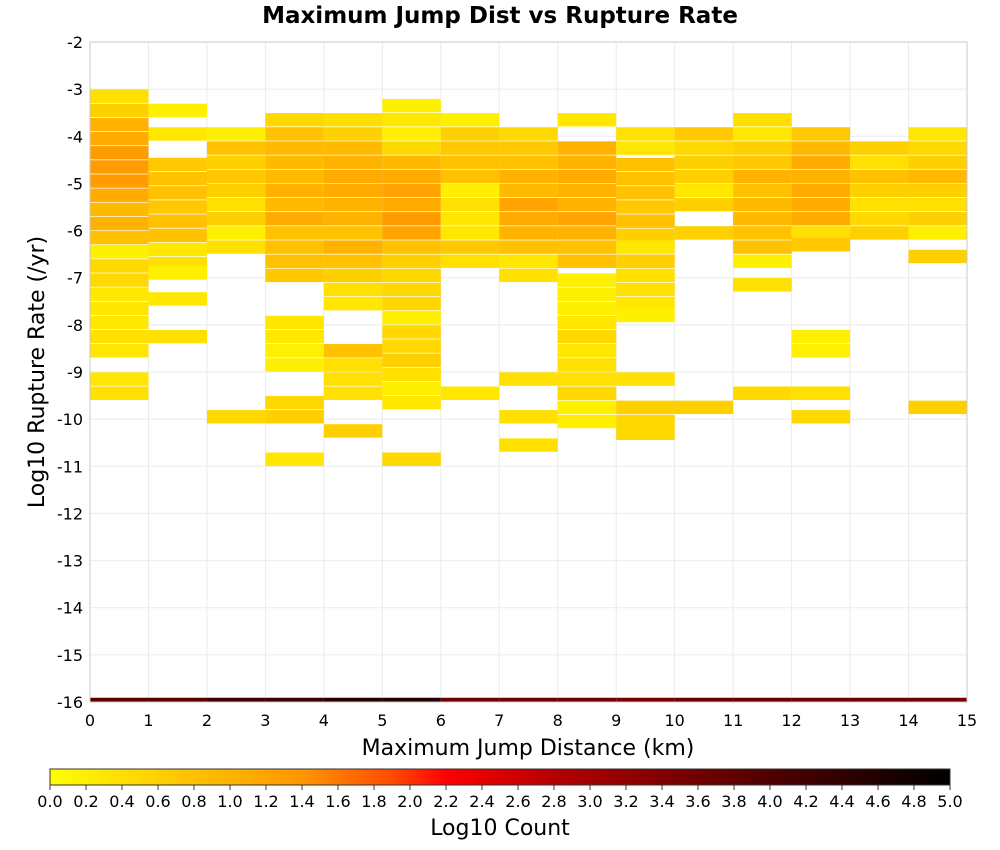  Describe the element at coordinates (85, 801) in the screenshot. I see `colorbar-tick-label: 0.2` at that location.